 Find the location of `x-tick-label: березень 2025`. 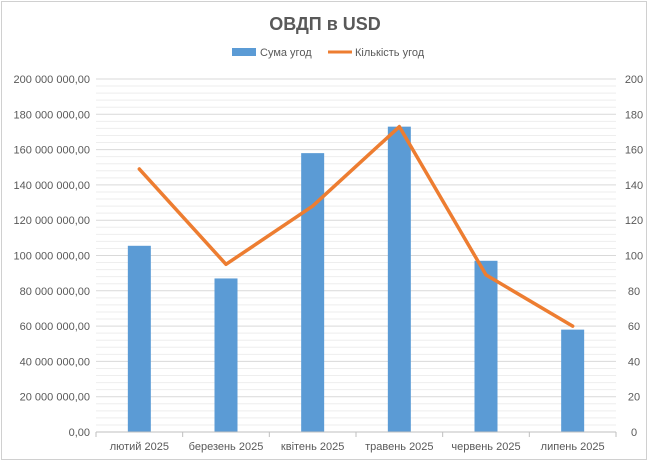

x-tick-label: березень 2025 is located at coordinates (226, 447).